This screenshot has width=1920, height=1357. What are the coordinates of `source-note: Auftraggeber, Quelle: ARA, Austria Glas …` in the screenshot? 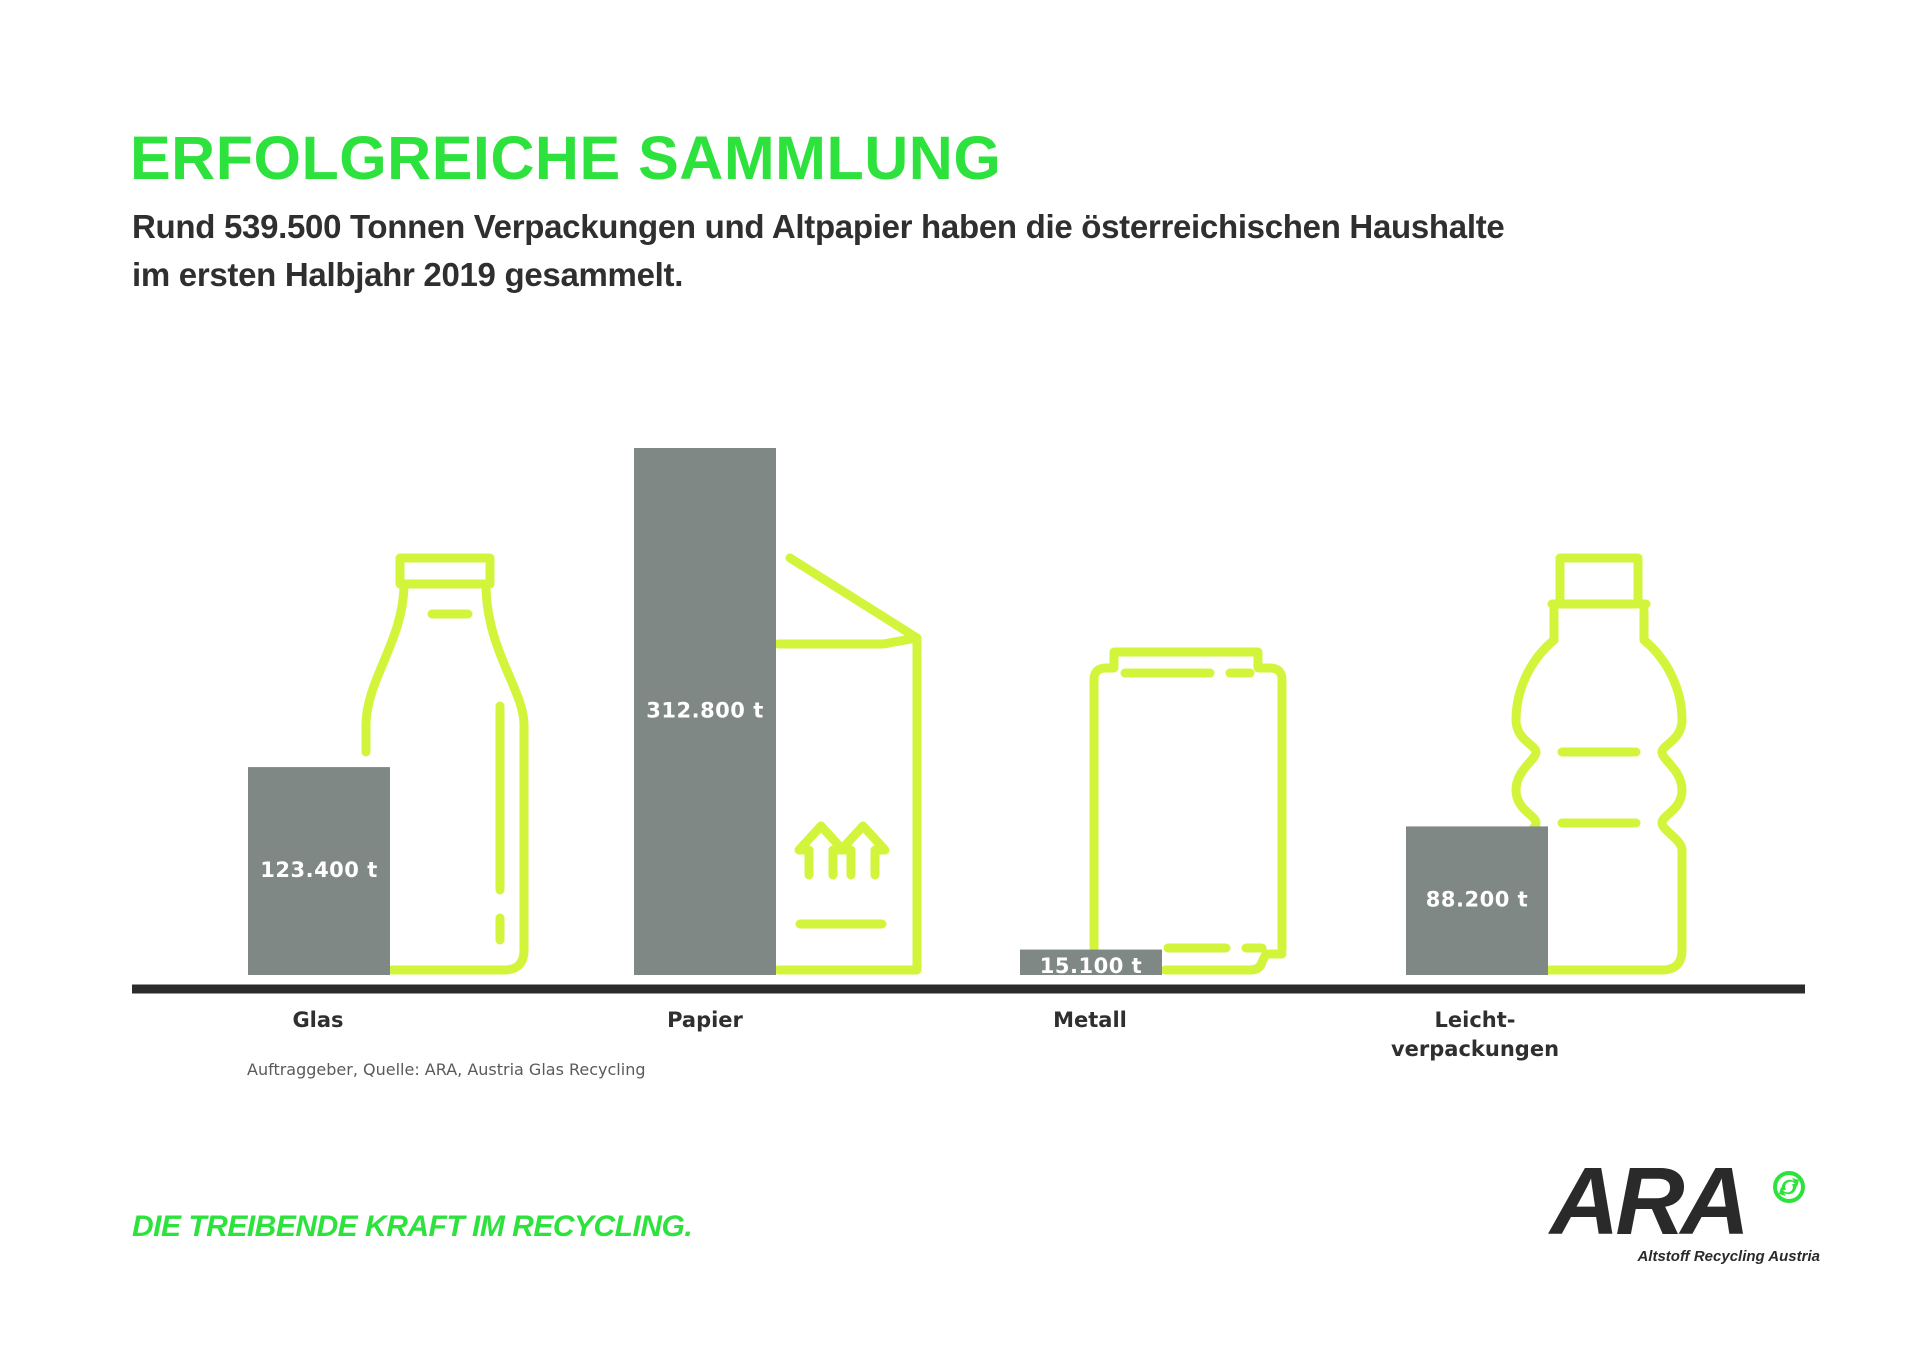 It's located at (446, 1069).